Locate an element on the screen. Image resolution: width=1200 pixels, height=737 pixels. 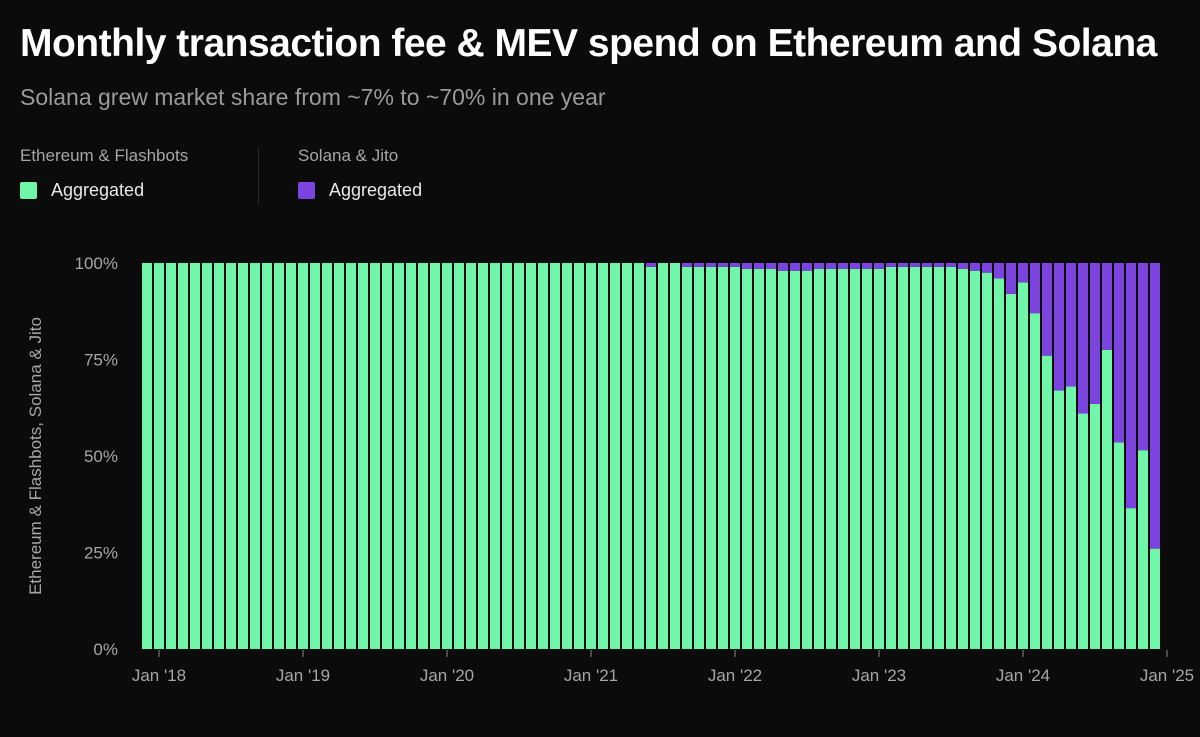
legend-divider is located at coordinates (258, 176).